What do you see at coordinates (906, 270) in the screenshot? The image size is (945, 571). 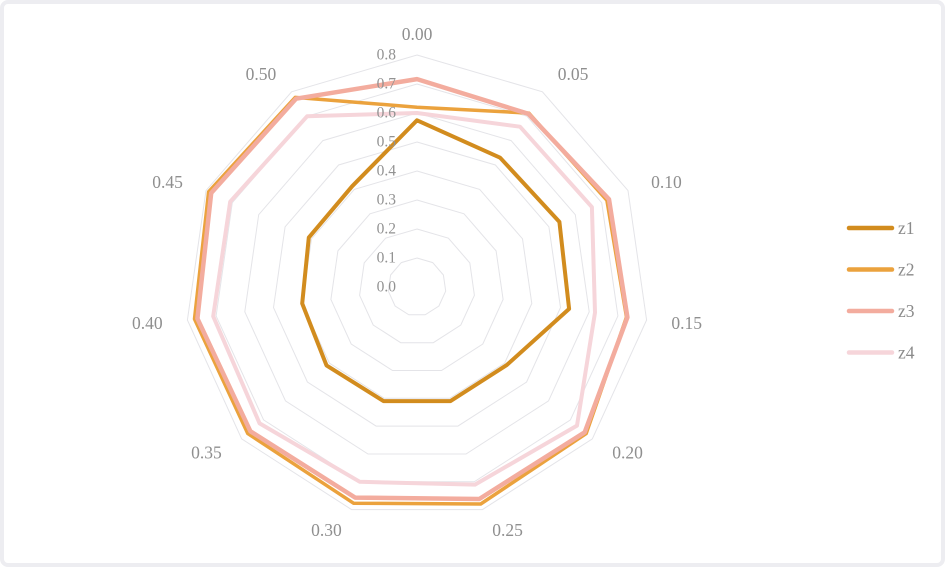 I see `legend-label: z2` at bounding box center [906, 270].